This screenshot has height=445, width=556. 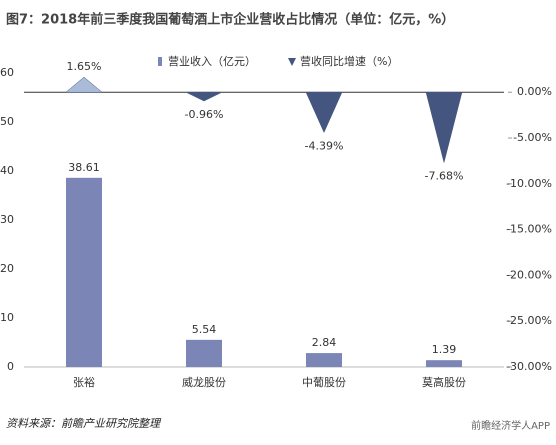 What do you see at coordinates (529, 229) in the screenshot?
I see `y2-tick-label: -15.00%` at bounding box center [529, 229].